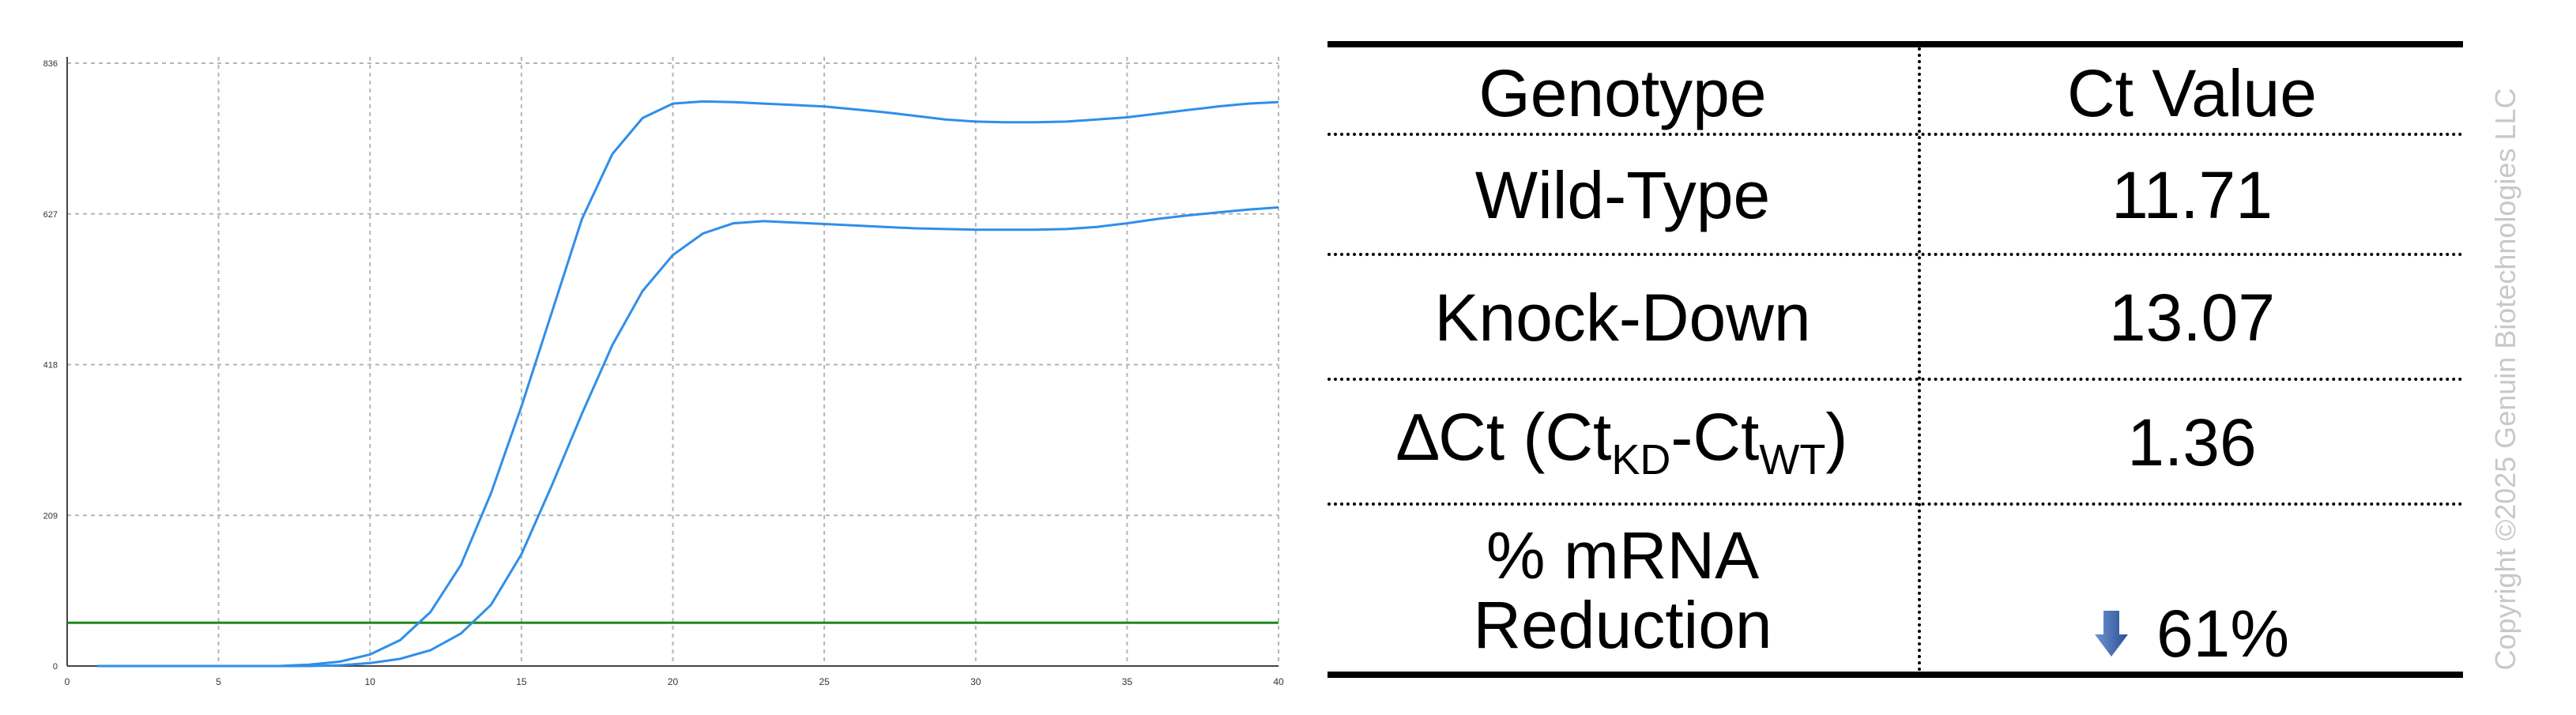  What do you see at coordinates (50, 366) in the screenshot?
I see `y-tick-label: 418` at bounding box center [50, 366].